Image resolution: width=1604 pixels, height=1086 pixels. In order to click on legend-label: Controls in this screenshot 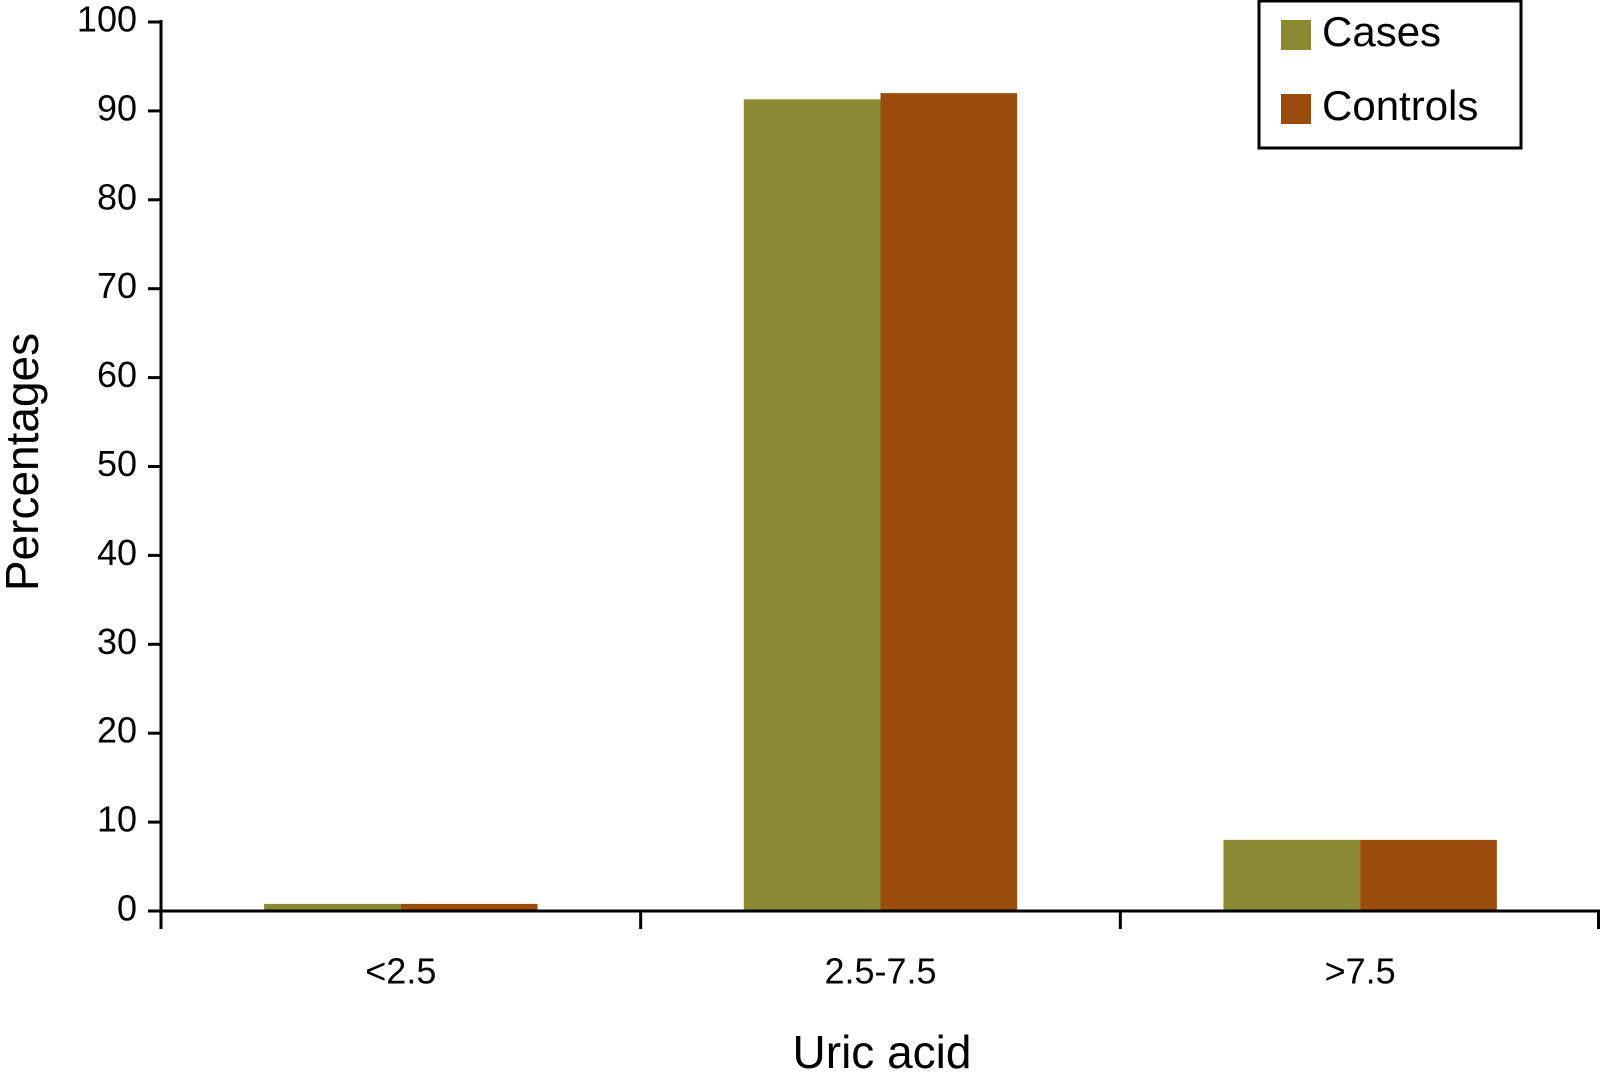, I will do `click(1400, 105)`.